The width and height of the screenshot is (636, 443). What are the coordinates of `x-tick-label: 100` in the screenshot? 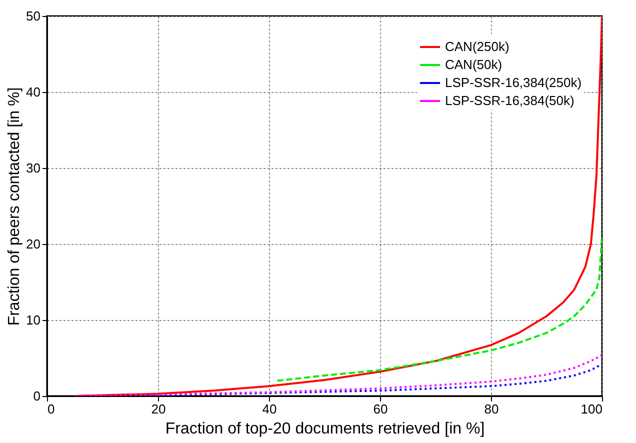 It's located at (591, 409).